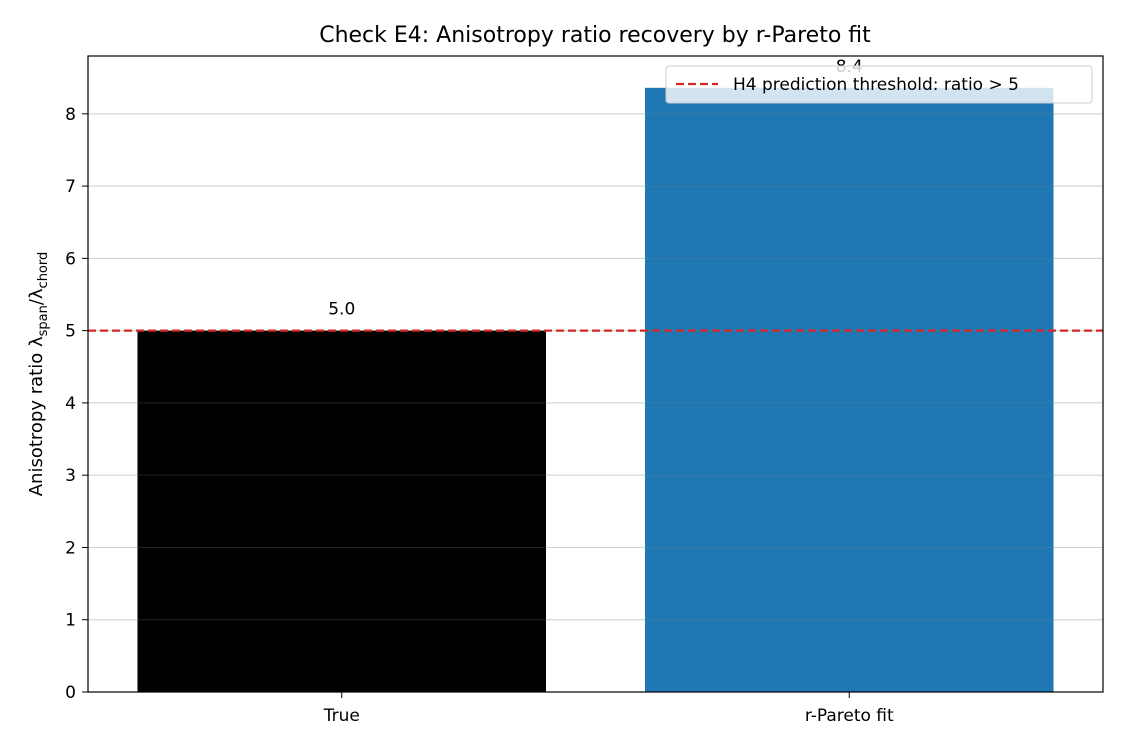 This screenshot has width=1125, height=750. I want to click on y-tick-label: 4, so click(70, 404).